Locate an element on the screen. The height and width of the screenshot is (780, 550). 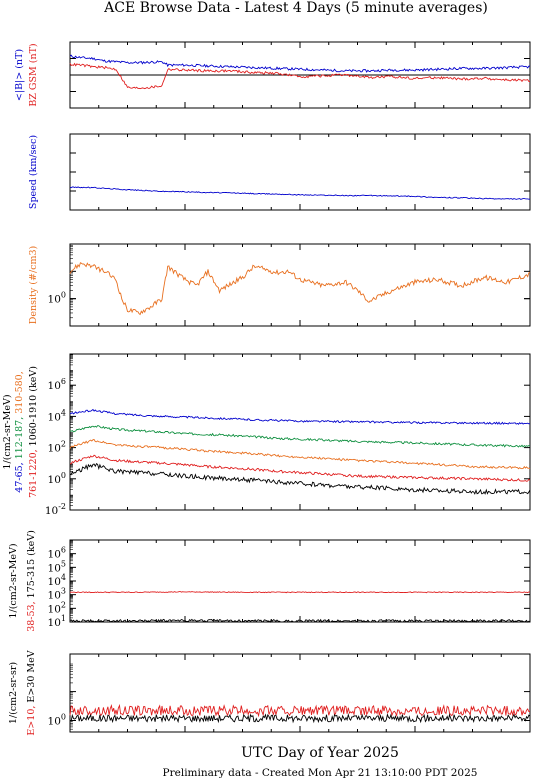
panel-2: Speed (km/sec) is located at coordinates (279, 172).